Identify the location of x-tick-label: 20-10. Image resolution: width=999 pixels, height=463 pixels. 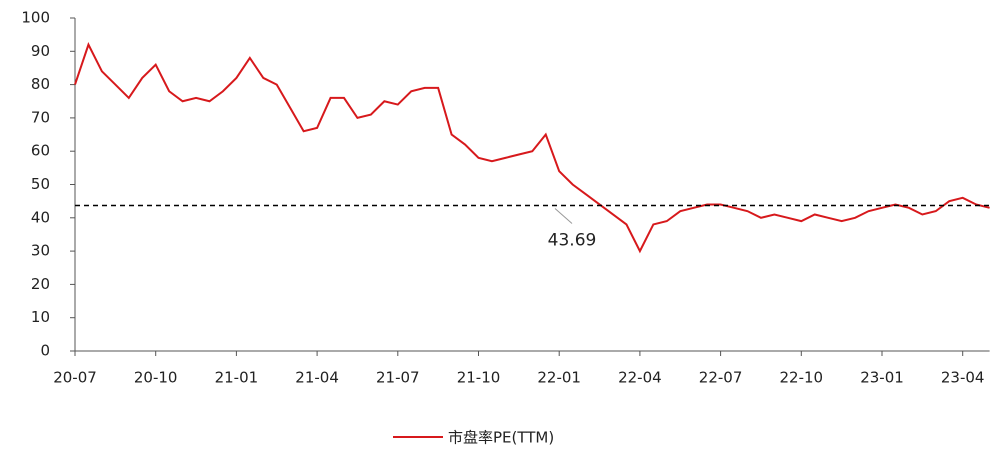
(156, 378).